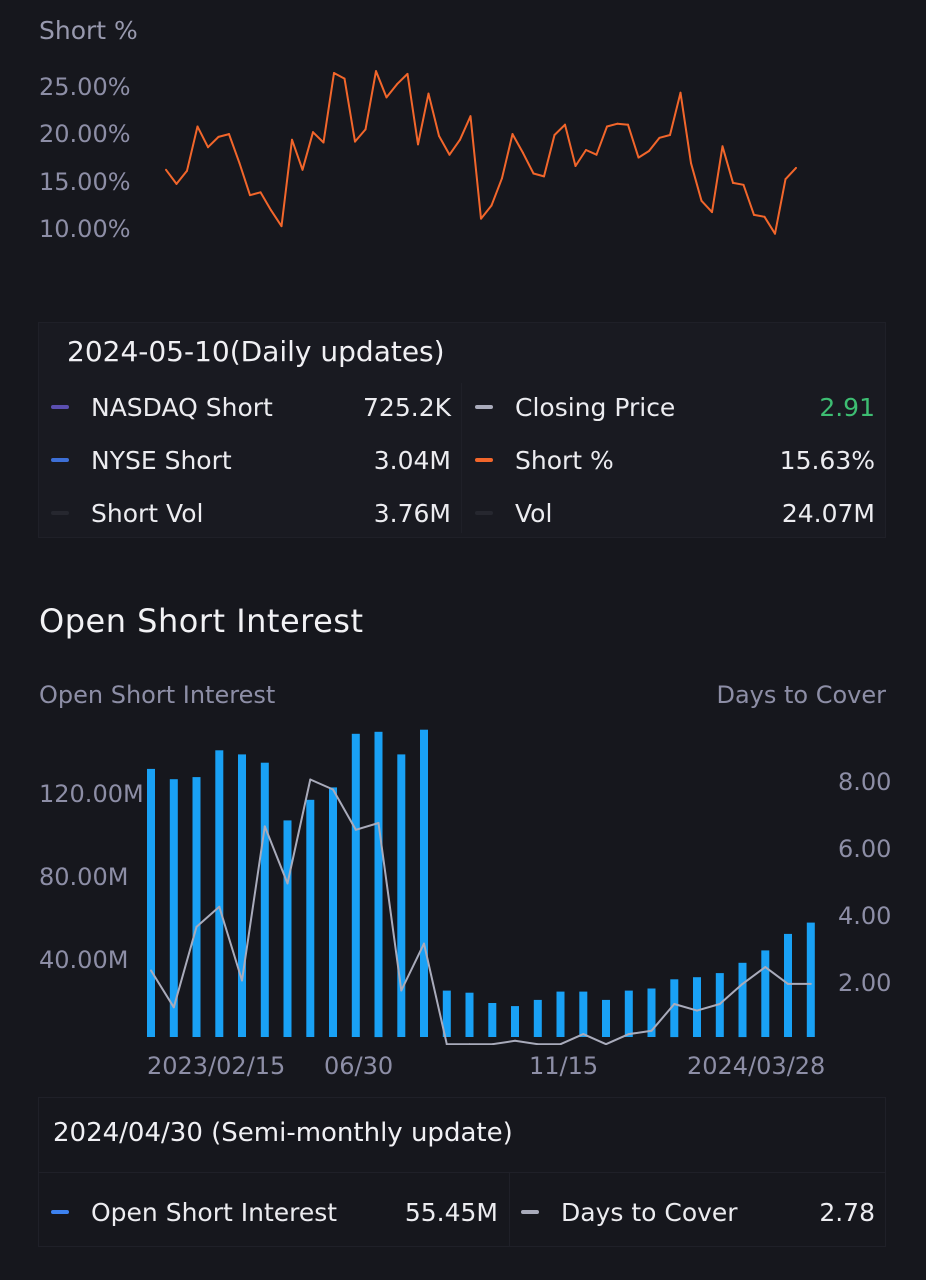 This screenshot has width=926, height=1280. Describe the element at coordinates (649, 1212) in the screenshot. I see `legend-label: Days to Cover` at that location.